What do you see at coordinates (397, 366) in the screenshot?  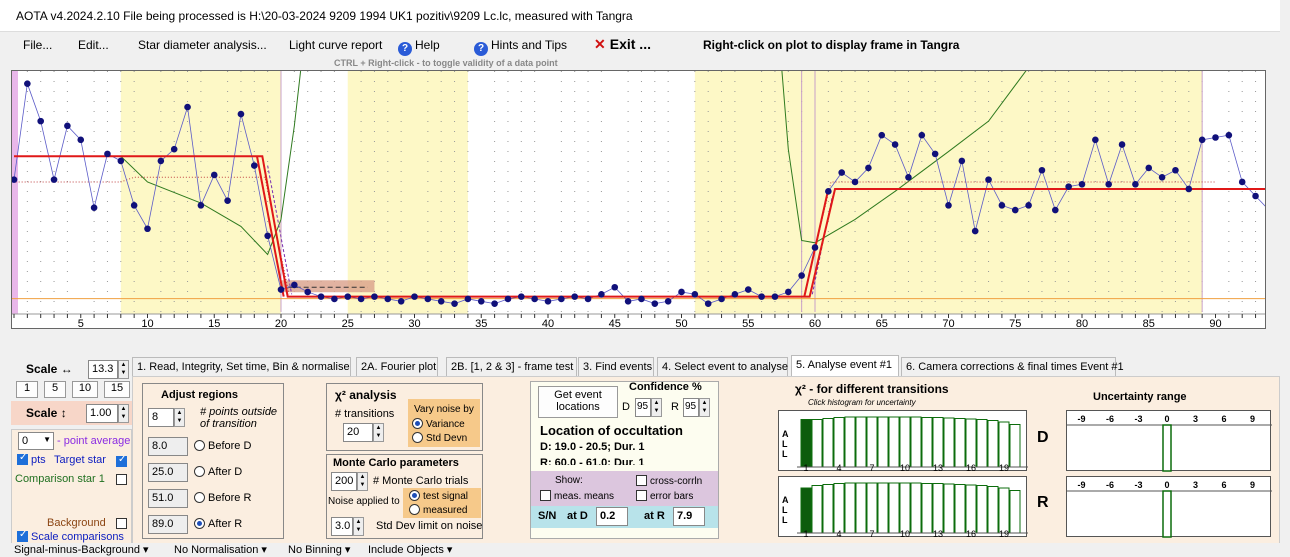 I see `tab-fourier: 2A. Fourier plot` at bounding box center [397, 366].